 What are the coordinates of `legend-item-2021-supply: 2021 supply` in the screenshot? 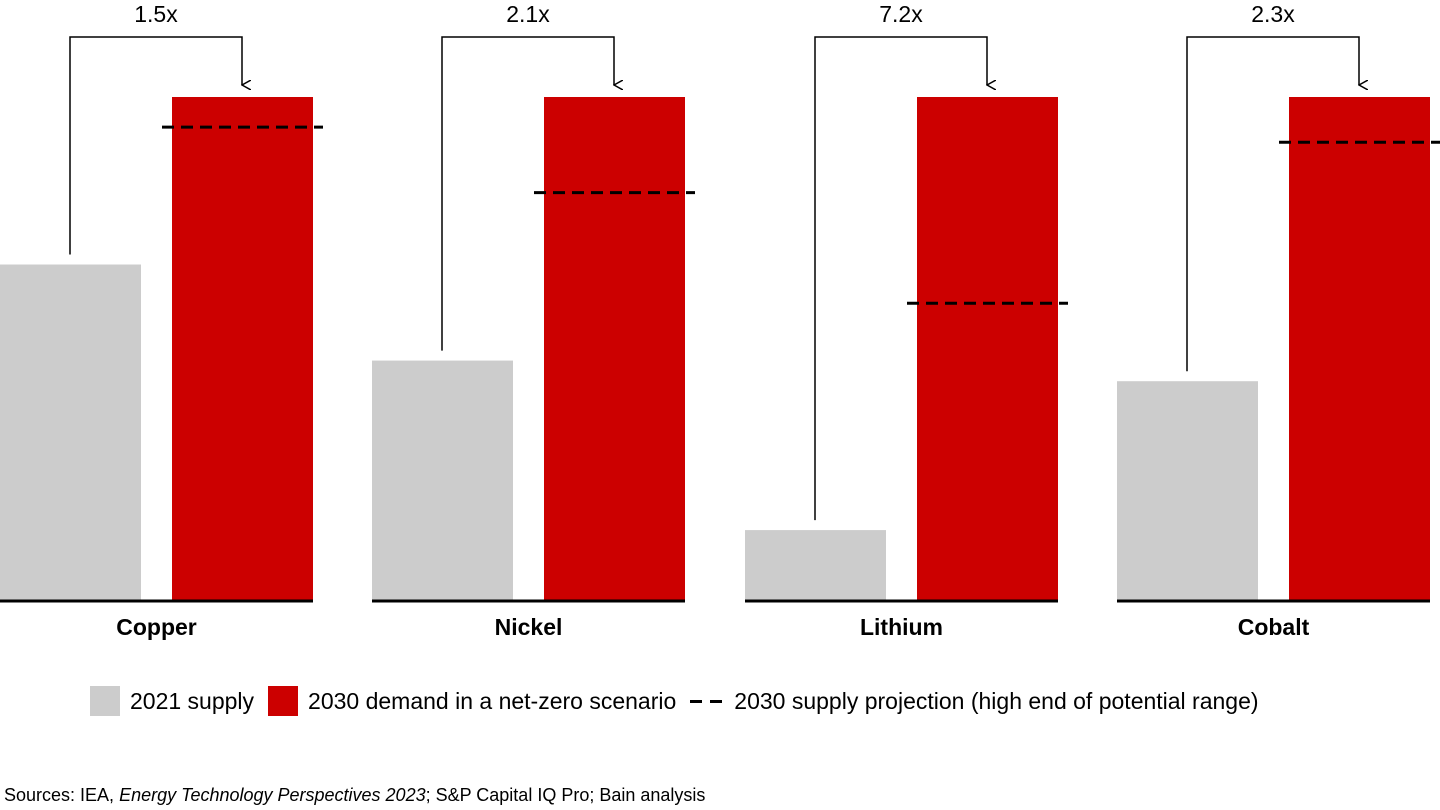 It's located at (172, 701).